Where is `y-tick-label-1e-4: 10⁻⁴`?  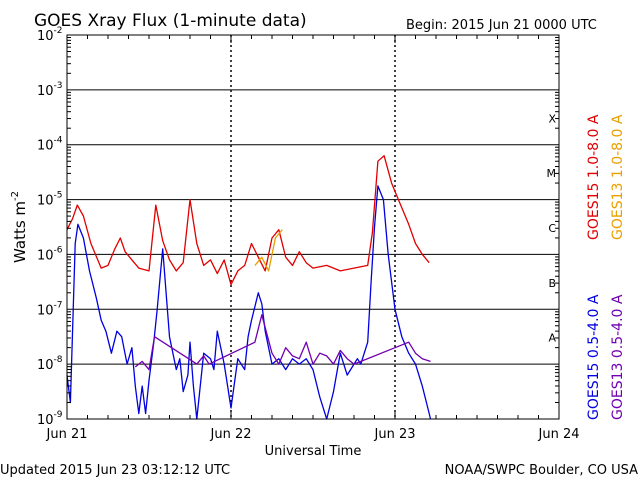 y-tick-label-1e-4: 10⁻⁴ is located at coordinates (50, 145).